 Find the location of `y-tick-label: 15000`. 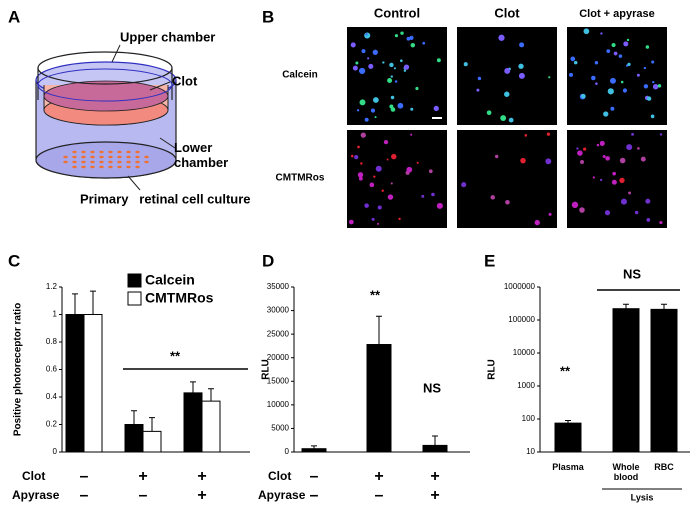

y-tick-label: 15000 is located at coordinates (278, 380).